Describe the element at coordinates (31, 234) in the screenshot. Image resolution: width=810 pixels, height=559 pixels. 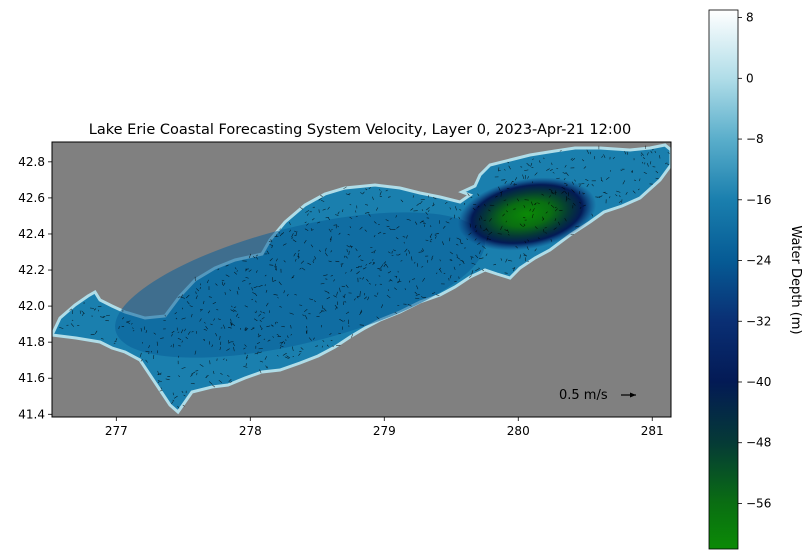
I see `y-tick-label: 42.4` at that location.